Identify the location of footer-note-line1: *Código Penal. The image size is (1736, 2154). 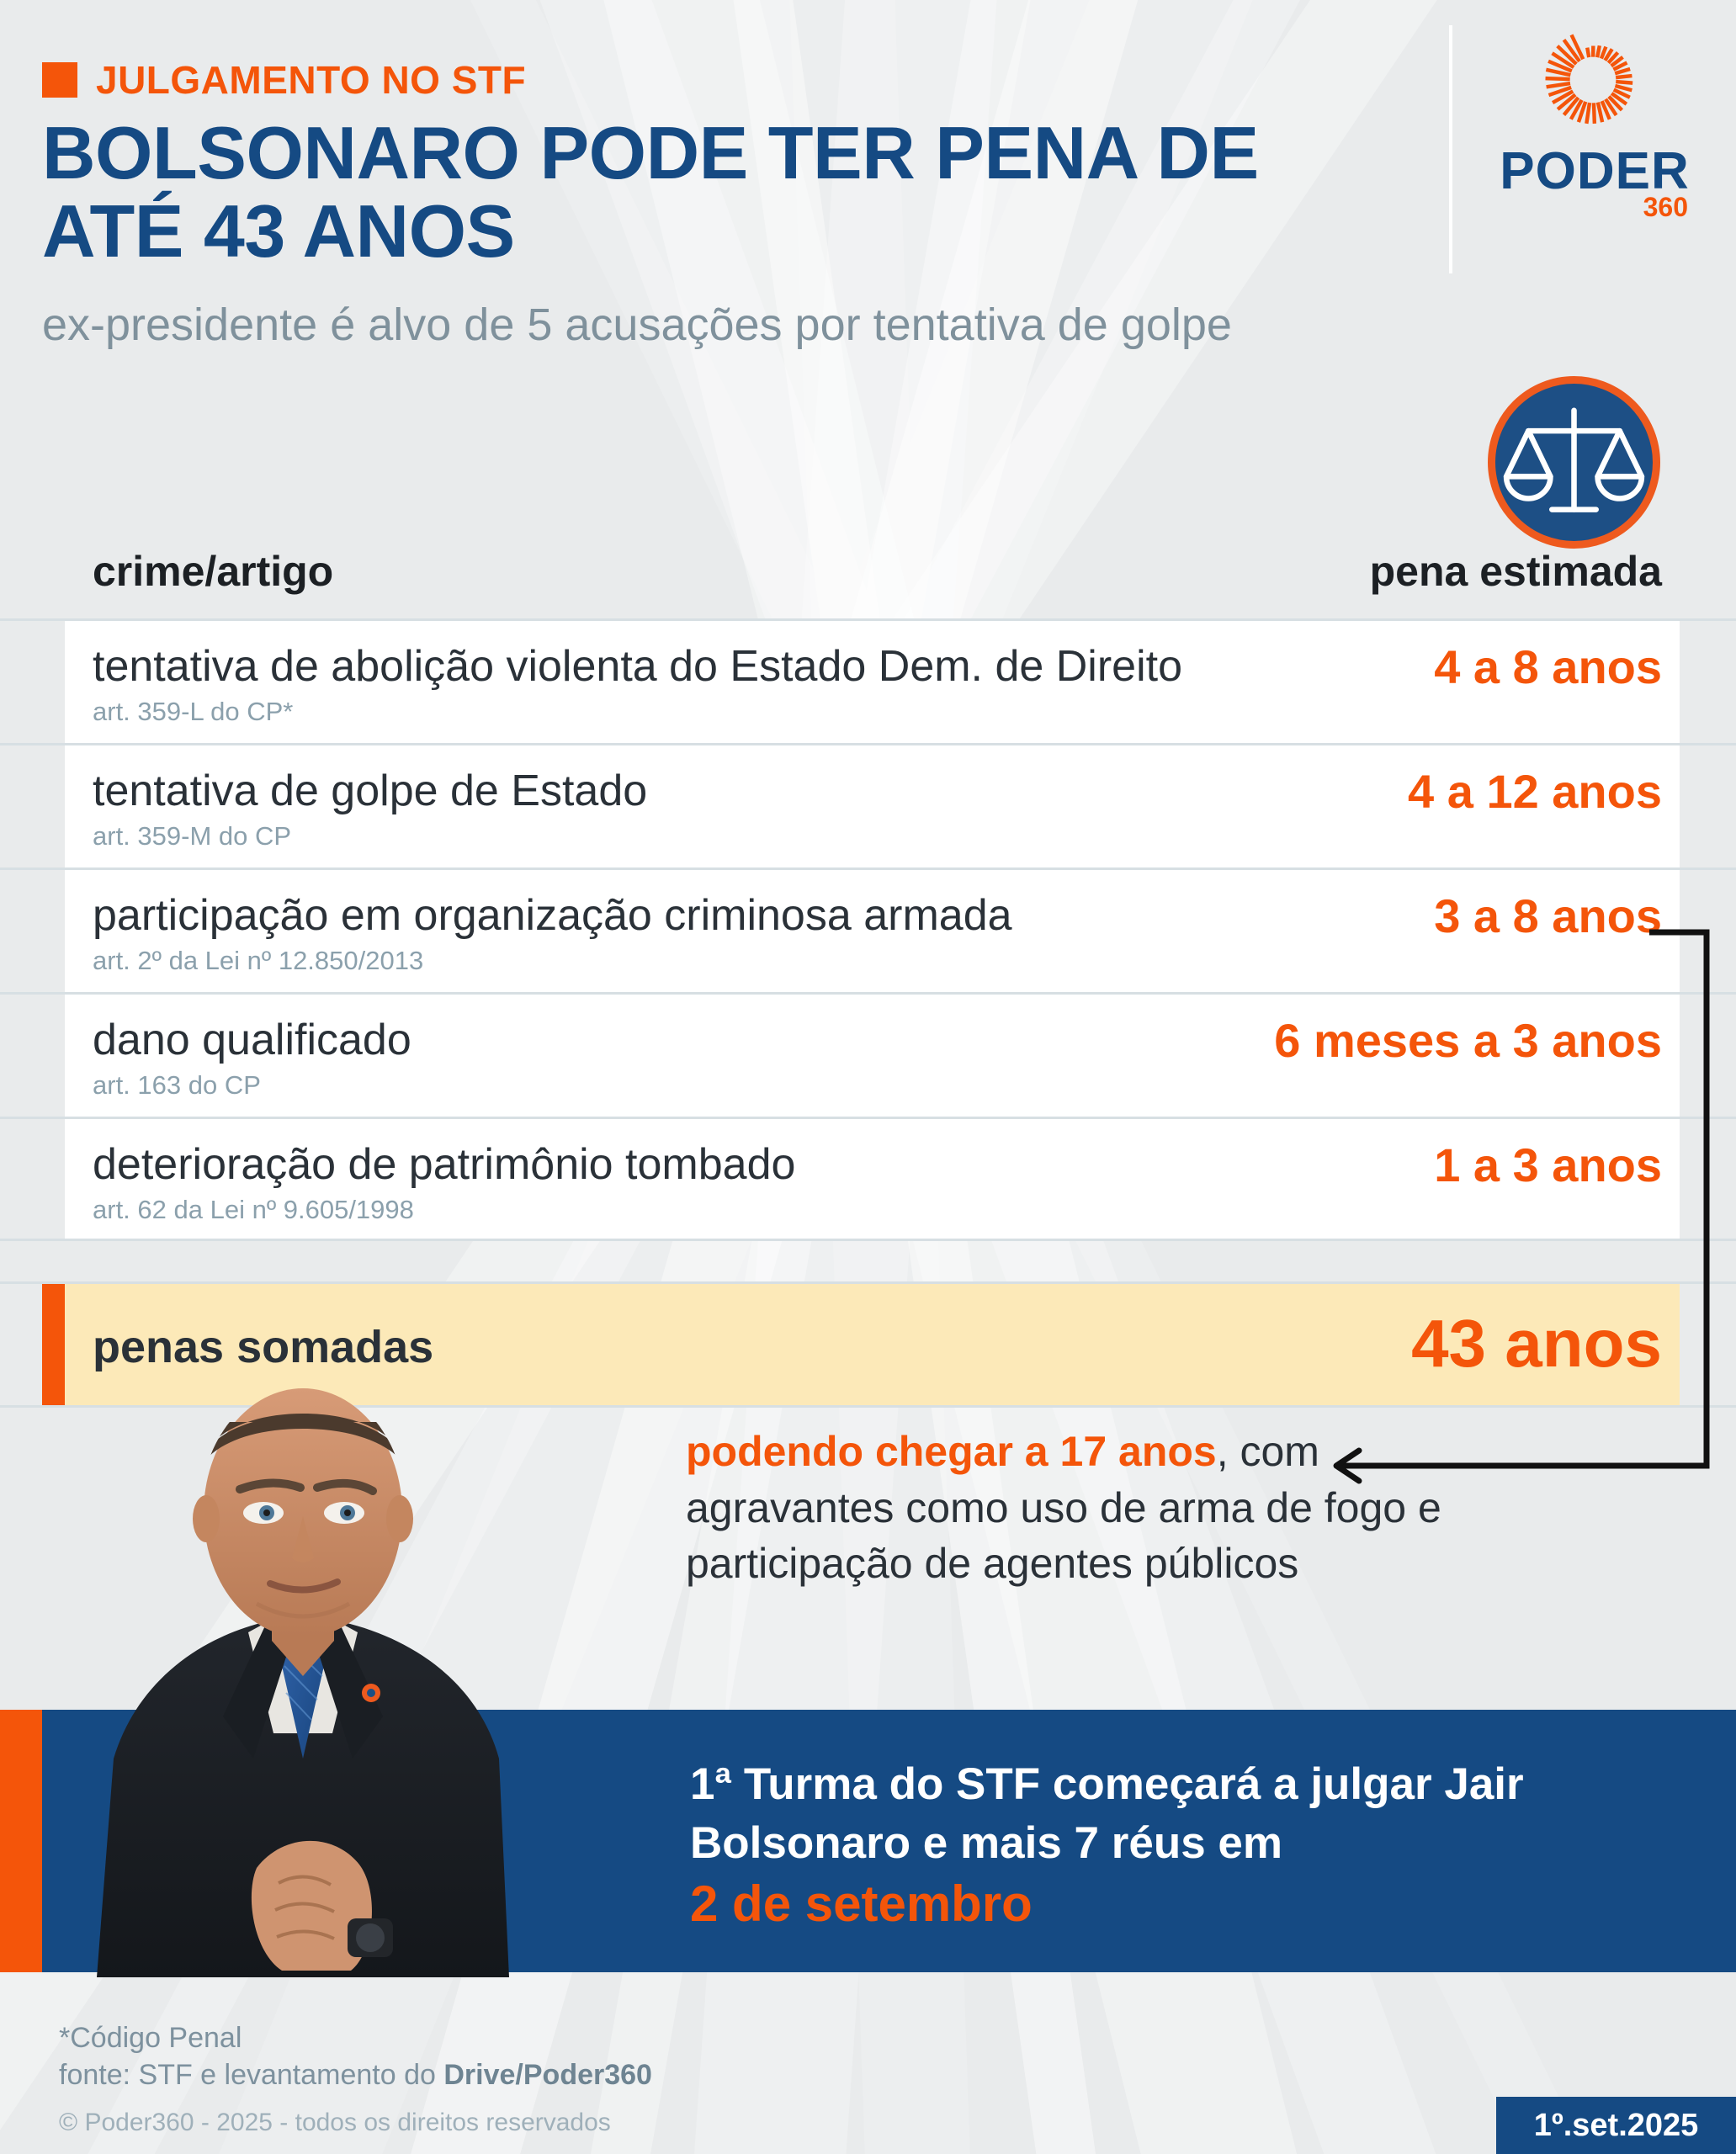
(150, 2038).